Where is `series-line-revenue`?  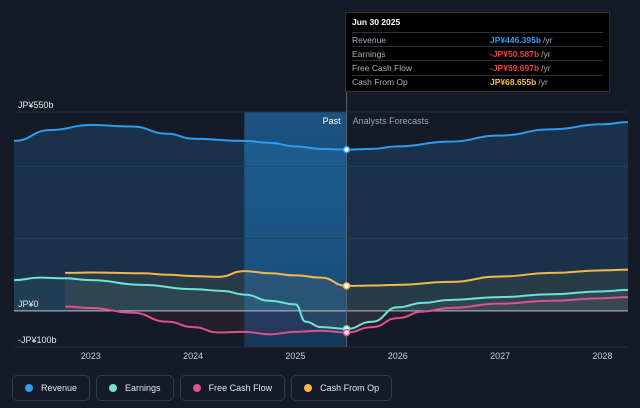 series-line-revenue is located at coordinates (321, 136).